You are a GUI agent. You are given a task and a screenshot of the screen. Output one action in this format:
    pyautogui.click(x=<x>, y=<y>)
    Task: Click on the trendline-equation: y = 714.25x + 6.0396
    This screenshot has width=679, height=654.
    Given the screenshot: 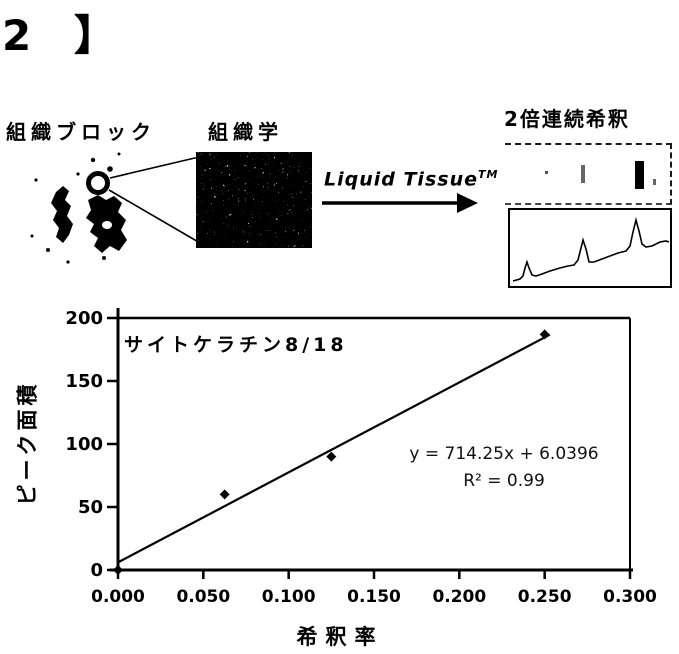 What is the action you would take?
    pyautogui.click(x=504, y=454)
    